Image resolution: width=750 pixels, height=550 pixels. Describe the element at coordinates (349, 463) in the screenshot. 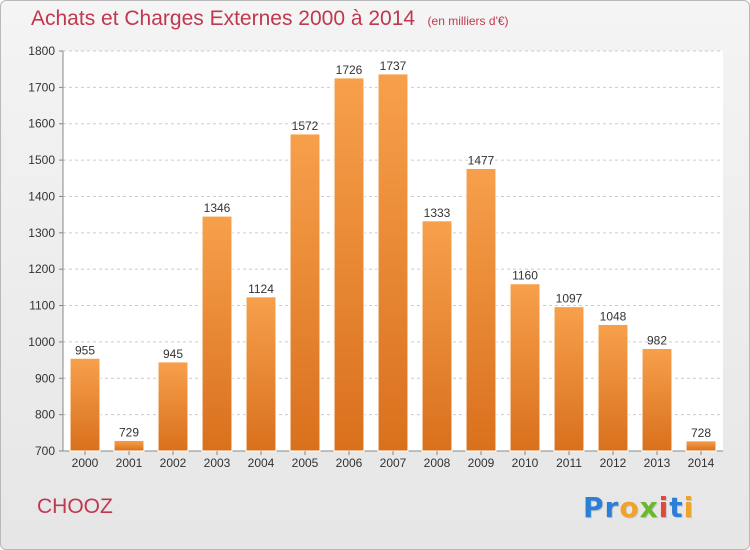

I see `x-tick-label: 2006` at that location.